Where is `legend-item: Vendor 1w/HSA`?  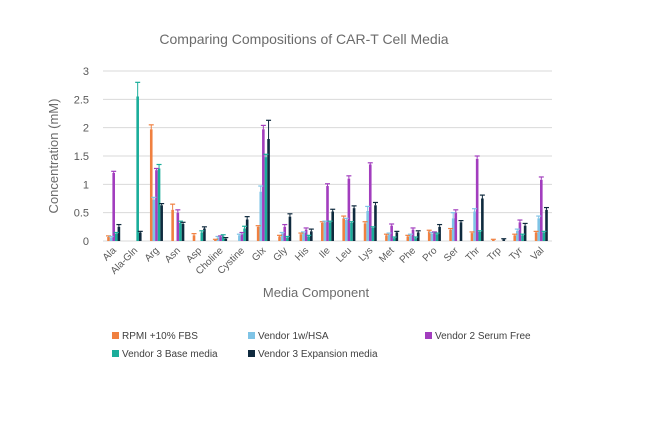 legend-item: Vendor 1w/HSA is located at coordinates (288, 336).